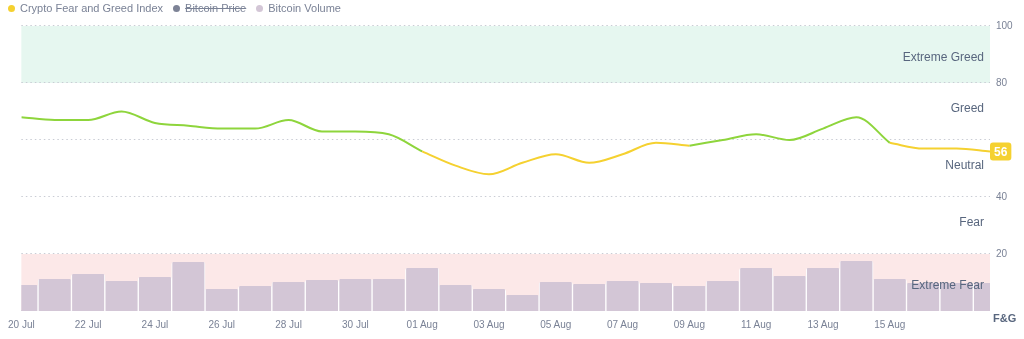  Describe the element at coordinates (355, 324) in the screenshot. I see `x-tick-label: 30 Jul` at that location.